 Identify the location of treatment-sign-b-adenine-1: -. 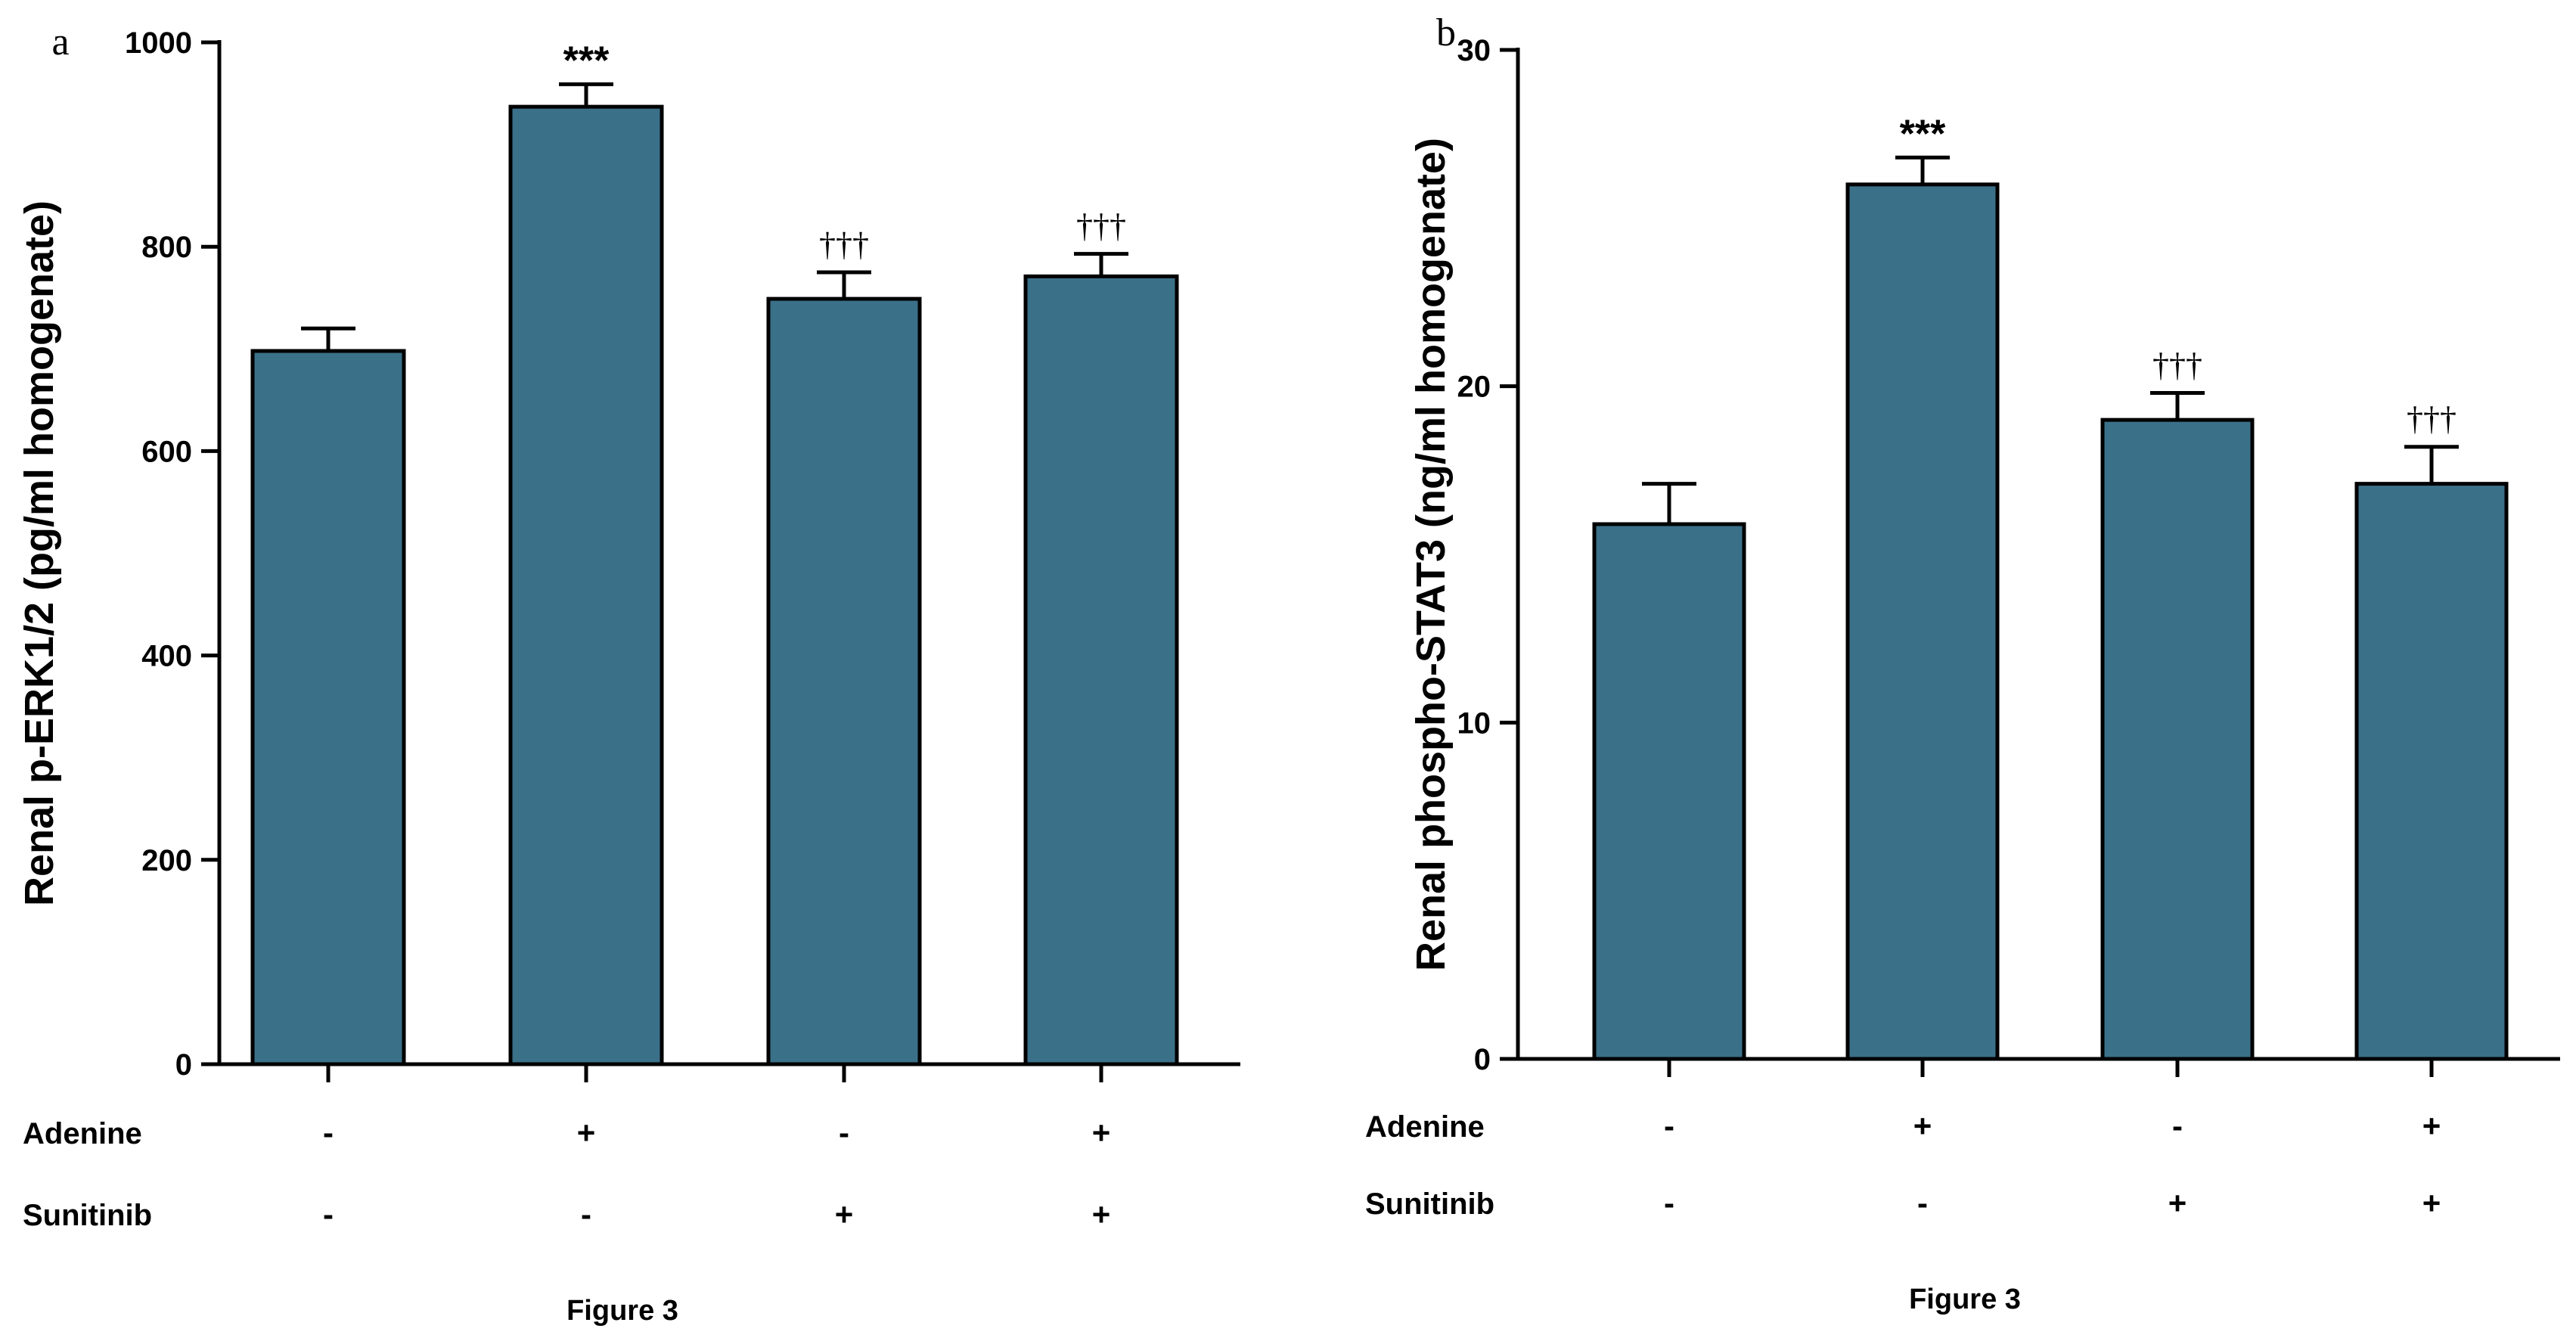
(1669, 1126).